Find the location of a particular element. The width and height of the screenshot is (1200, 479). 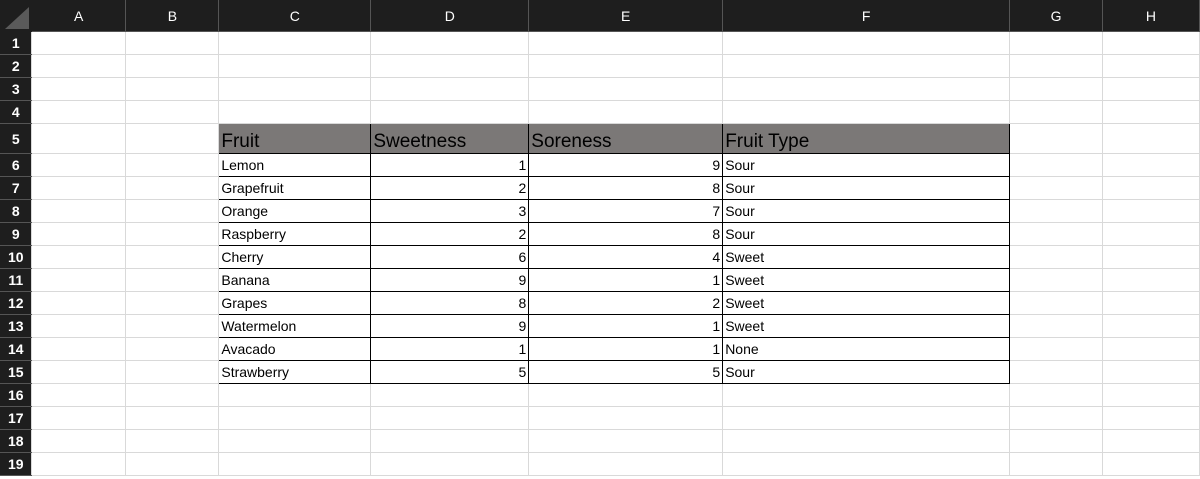

cell-B13 is located at coordinates (172, 326).